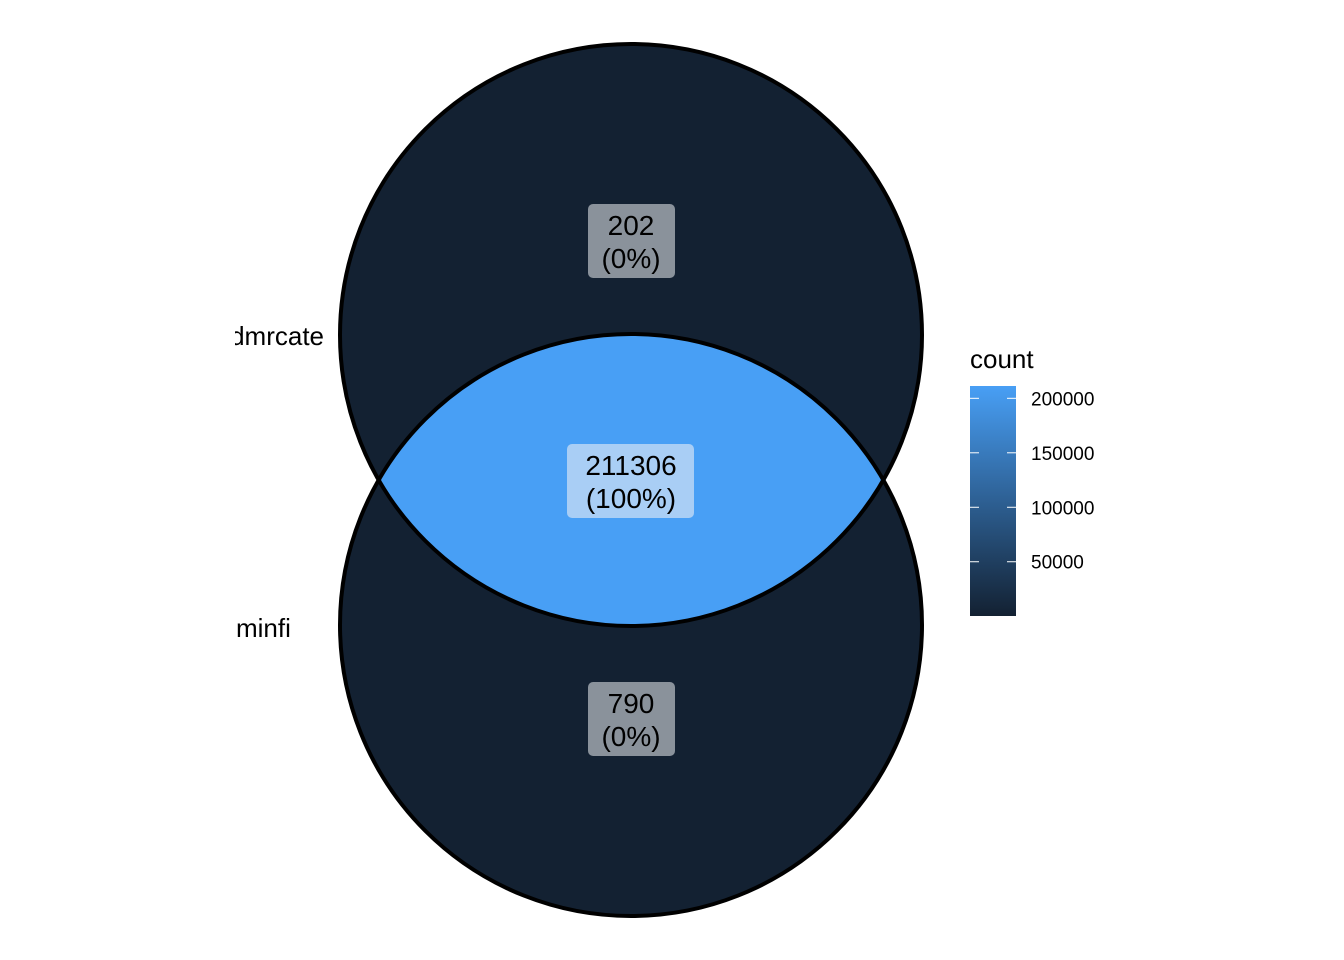 The height and width of the screenshot is (960, 1344). What do you see at coordinates (631, 498) in the screenshot?
I see `region-percent: (100%)` at bounding box center [631, 498].